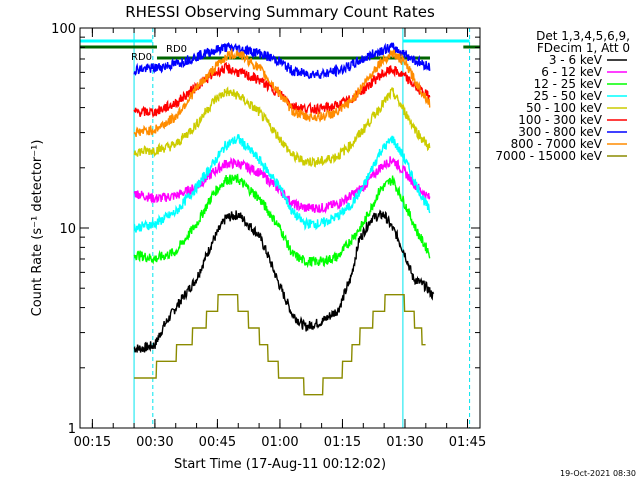 The width and height of the screenshot is (640, 480). What do you see at coordinates (564, 108) in the screenshot?
I see `legend-label-4: 50 - 100 keV` at bounding box center [564, 108].